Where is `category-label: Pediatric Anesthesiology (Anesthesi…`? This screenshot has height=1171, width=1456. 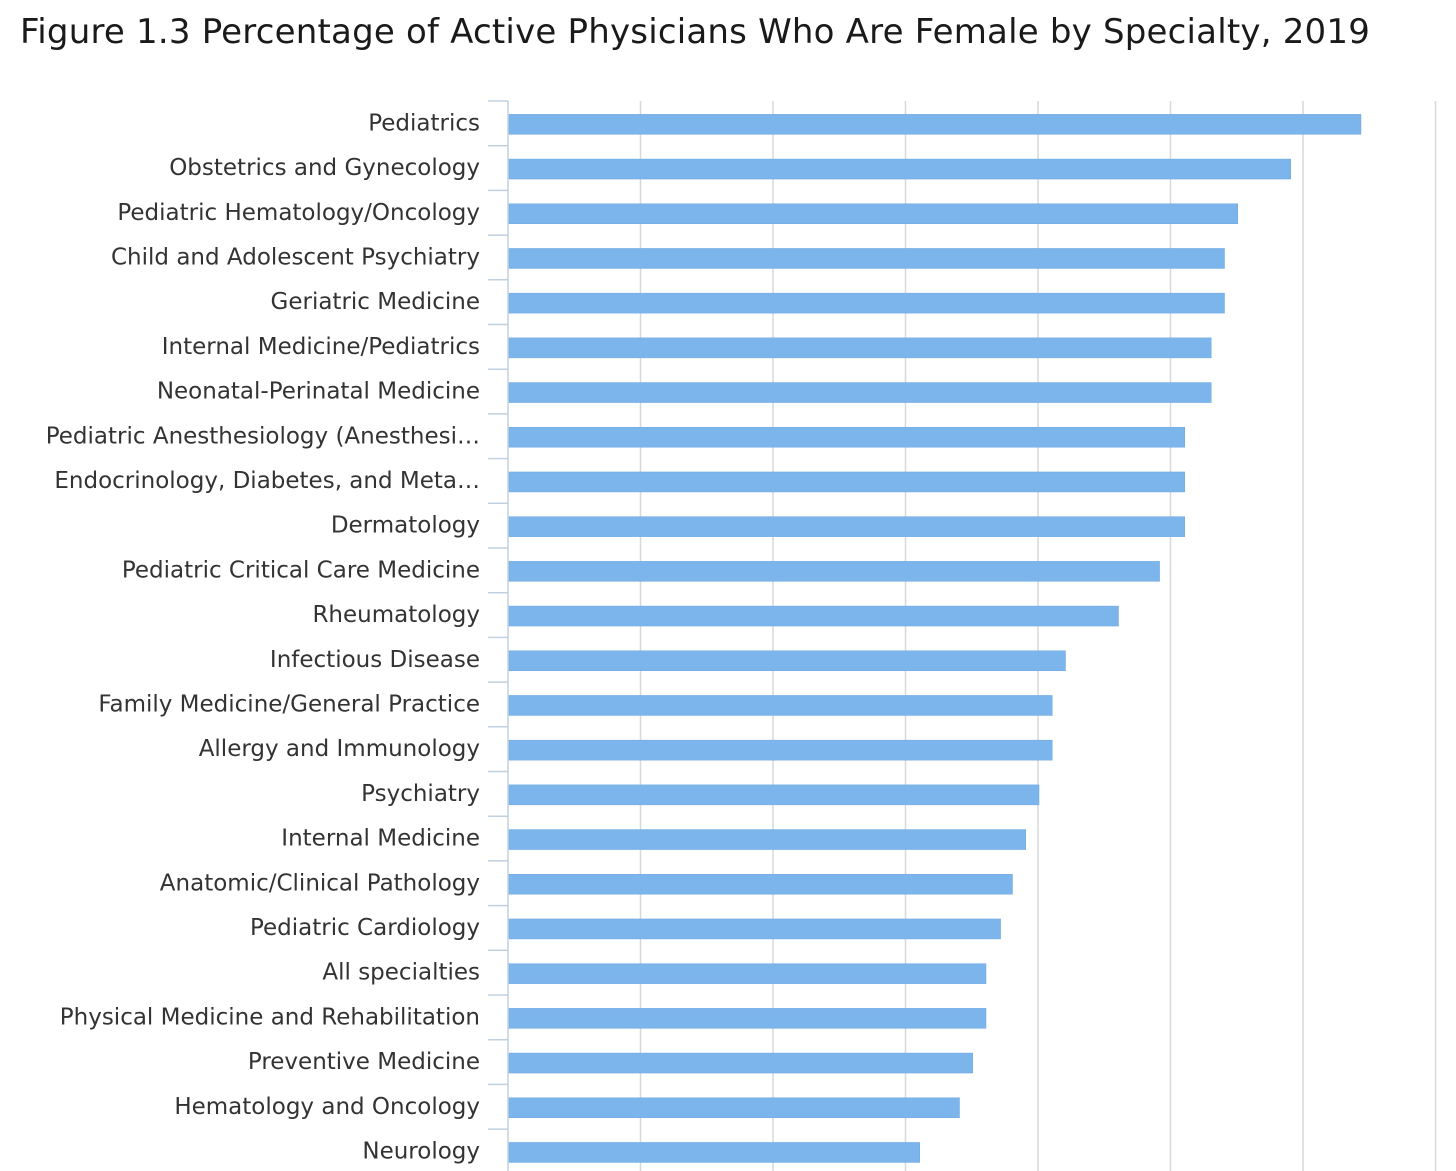 category-label: Pediatric Anesthesiology (Anesthesi… is located at coordinates (263, 436).